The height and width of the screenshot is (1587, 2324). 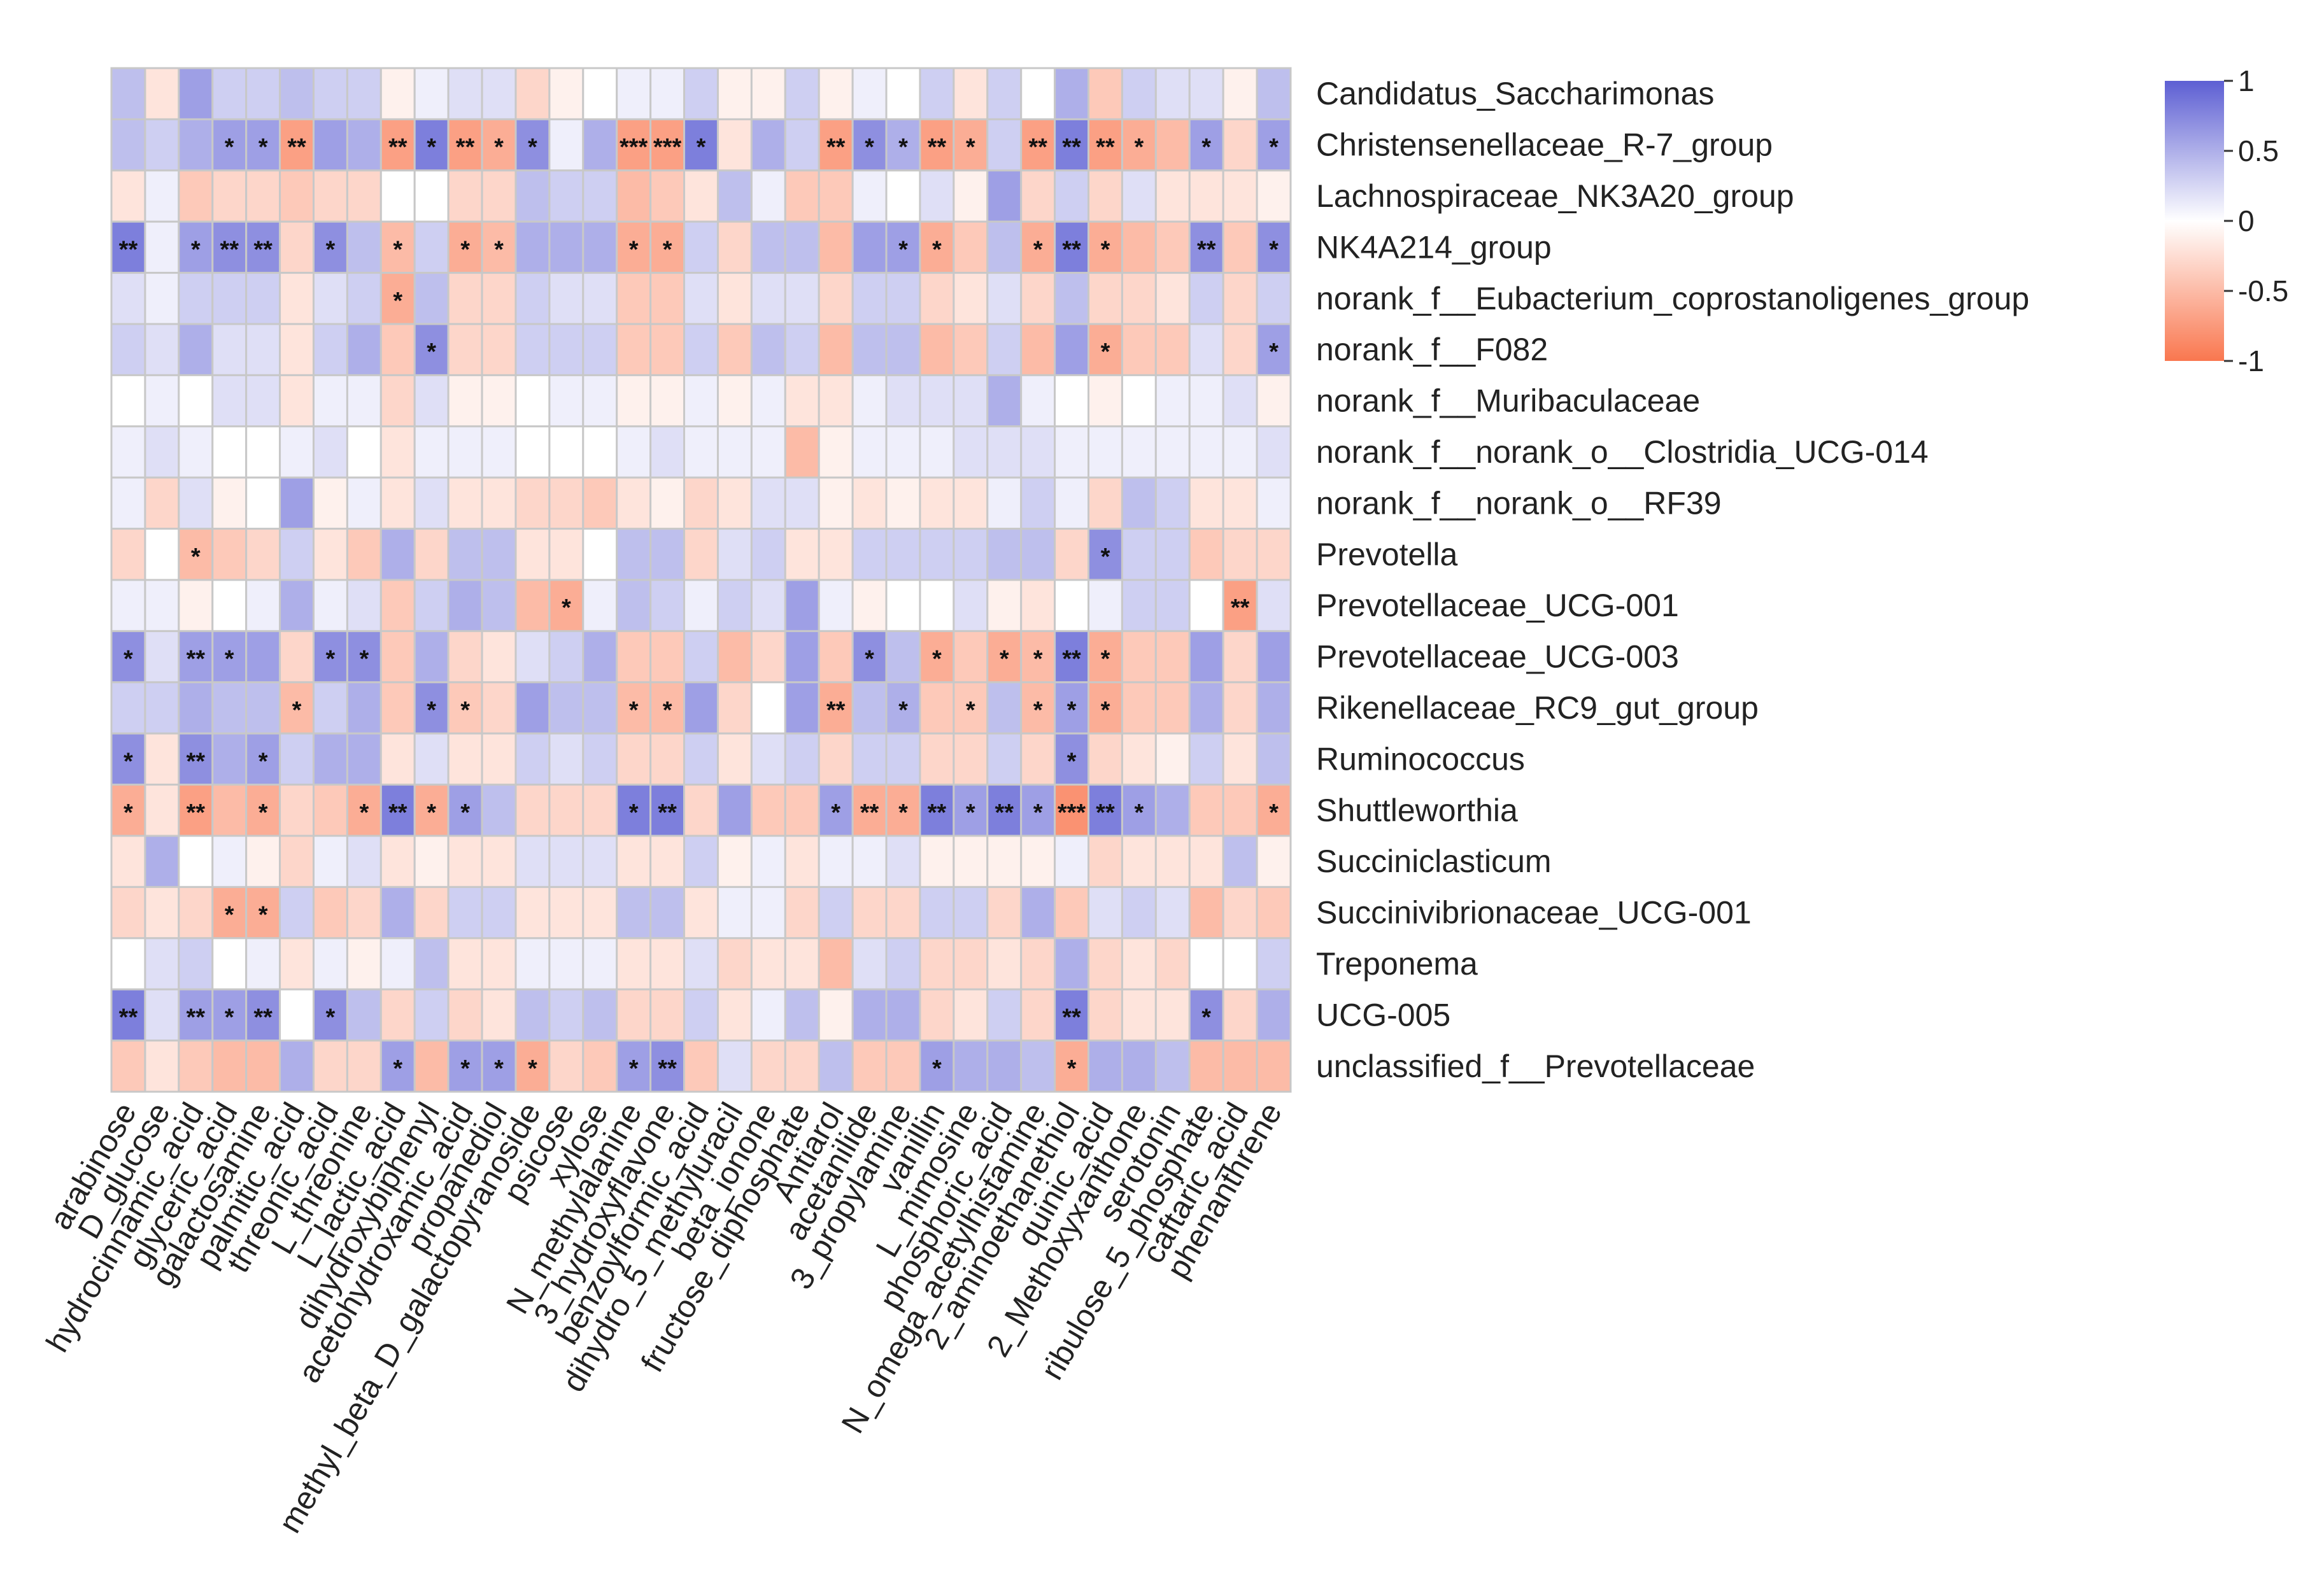 What do you see at coordinates (634, 147) in the screenshot?
I see `significance-mark: ***` at bounding box center [634, 147].